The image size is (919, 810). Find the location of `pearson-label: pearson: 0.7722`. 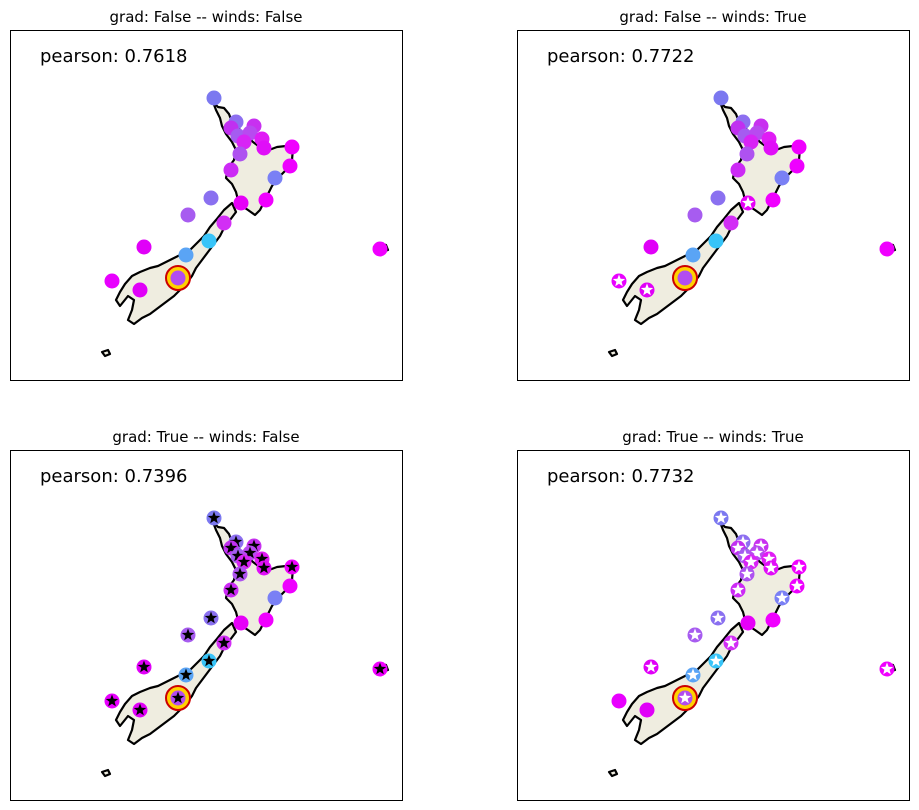

pearson-label: pearson: 0.7722 is located at coordinates (621, 56).